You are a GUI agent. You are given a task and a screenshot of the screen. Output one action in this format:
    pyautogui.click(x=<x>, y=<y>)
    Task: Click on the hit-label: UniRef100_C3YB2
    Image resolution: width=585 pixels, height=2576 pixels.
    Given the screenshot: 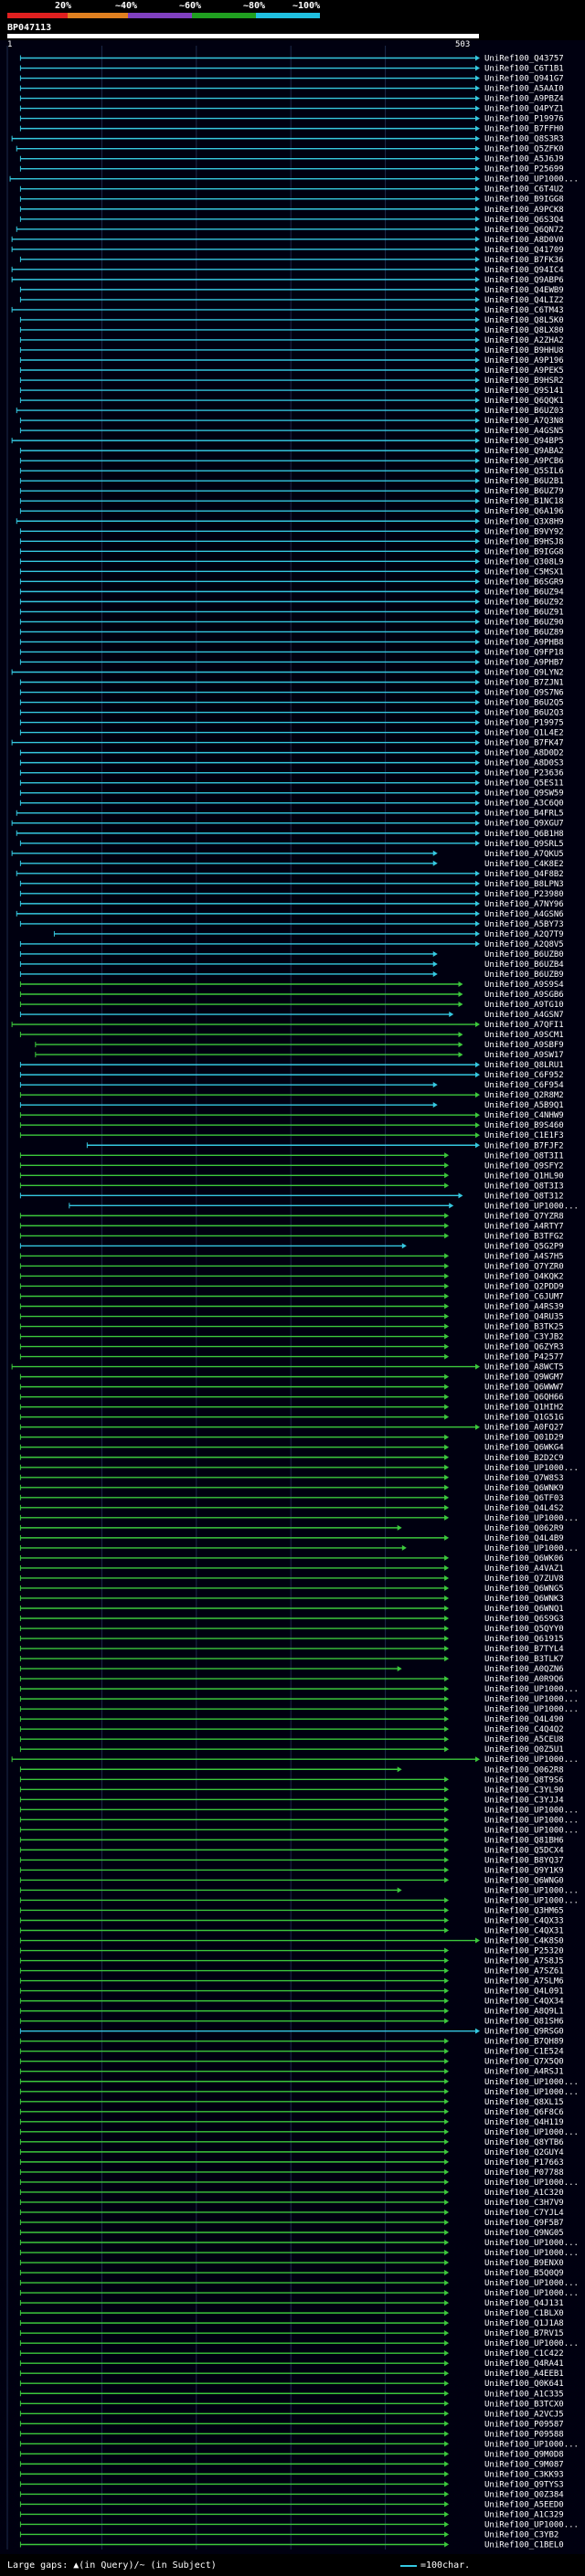 What is the action you would take?
    pyautogui.click(x=521, y=2534)
    